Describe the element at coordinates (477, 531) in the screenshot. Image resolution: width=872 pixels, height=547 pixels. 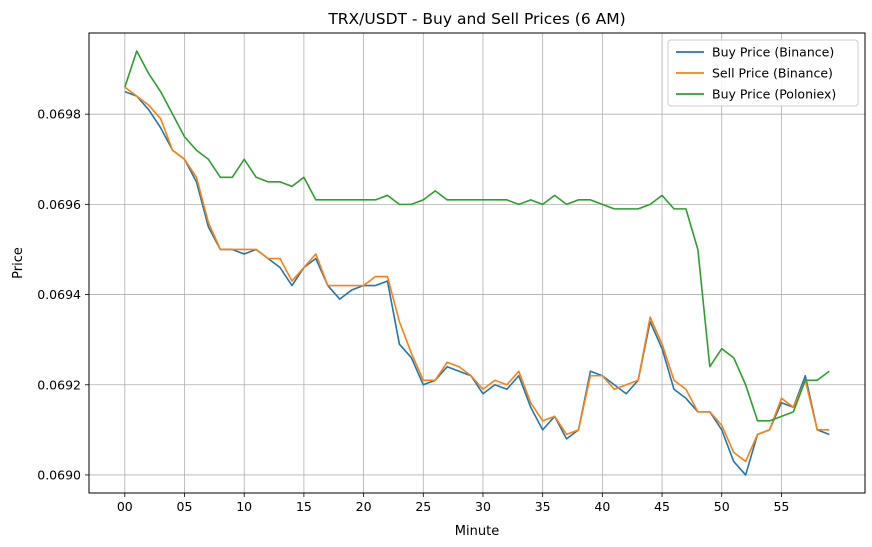
I see `x-axis-label: Minute` at that location.